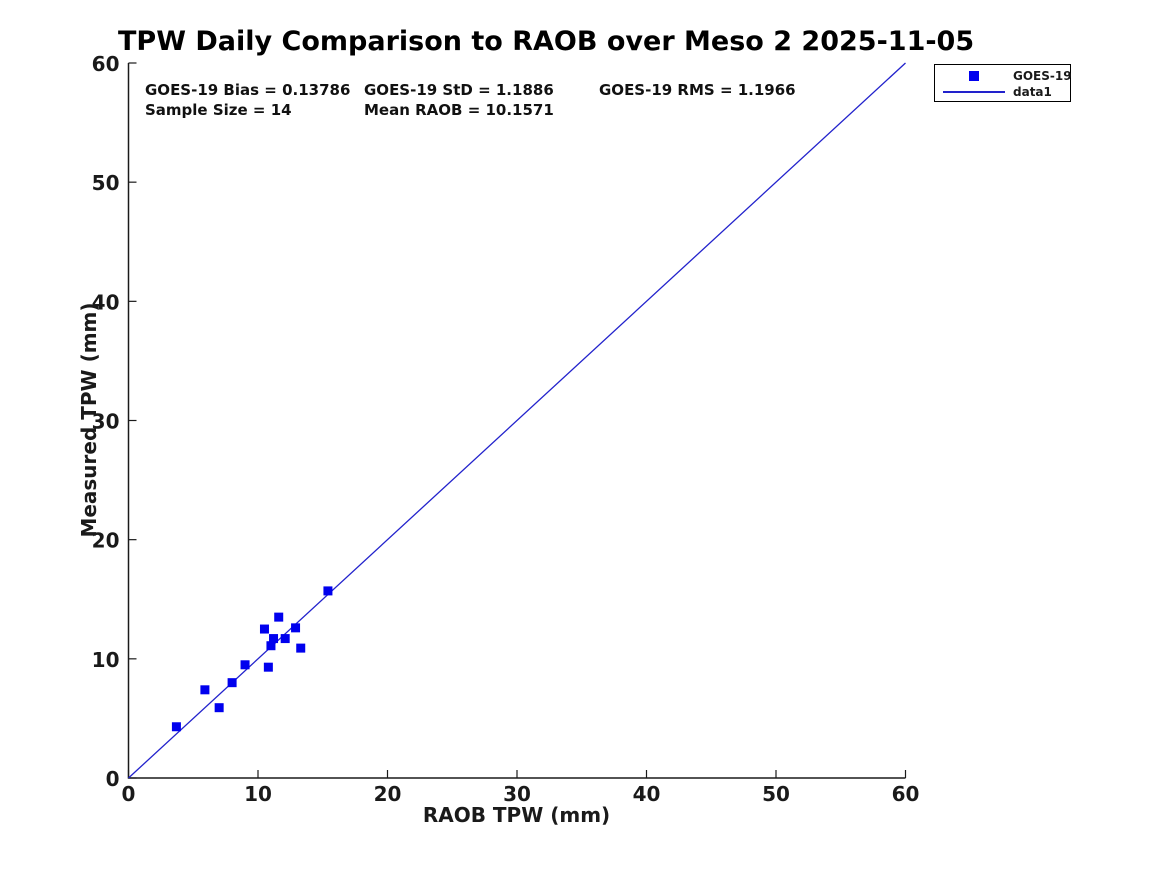  I want to click on scatter-marker-icon, so click(974, 76).